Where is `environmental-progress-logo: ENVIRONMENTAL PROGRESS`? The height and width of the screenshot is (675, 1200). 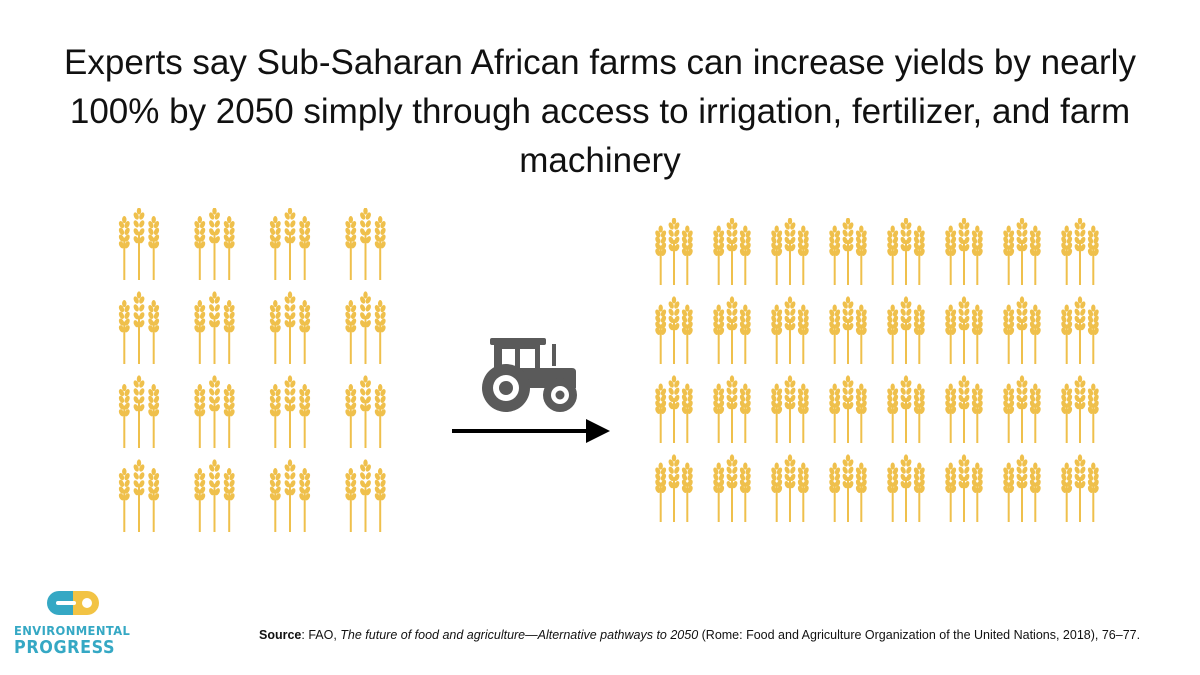 environmental-progress-logo: ENVIRONMENTAL PROGRESS is located at coordinates (72, 624).